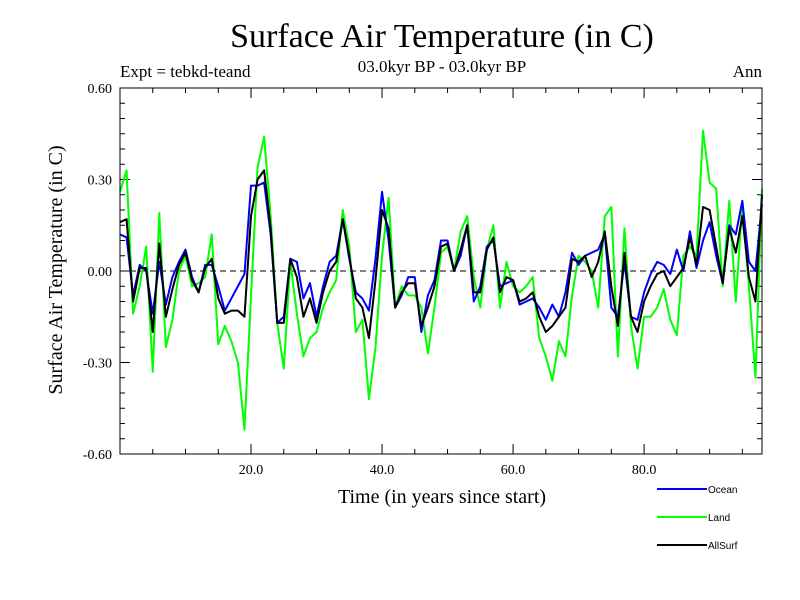 The width and height of the screenshot is (800, 600). Describe the element at coordinates (697, 518) in the screenshot. I see `legend: Ocean Land AllSurf` at that location.